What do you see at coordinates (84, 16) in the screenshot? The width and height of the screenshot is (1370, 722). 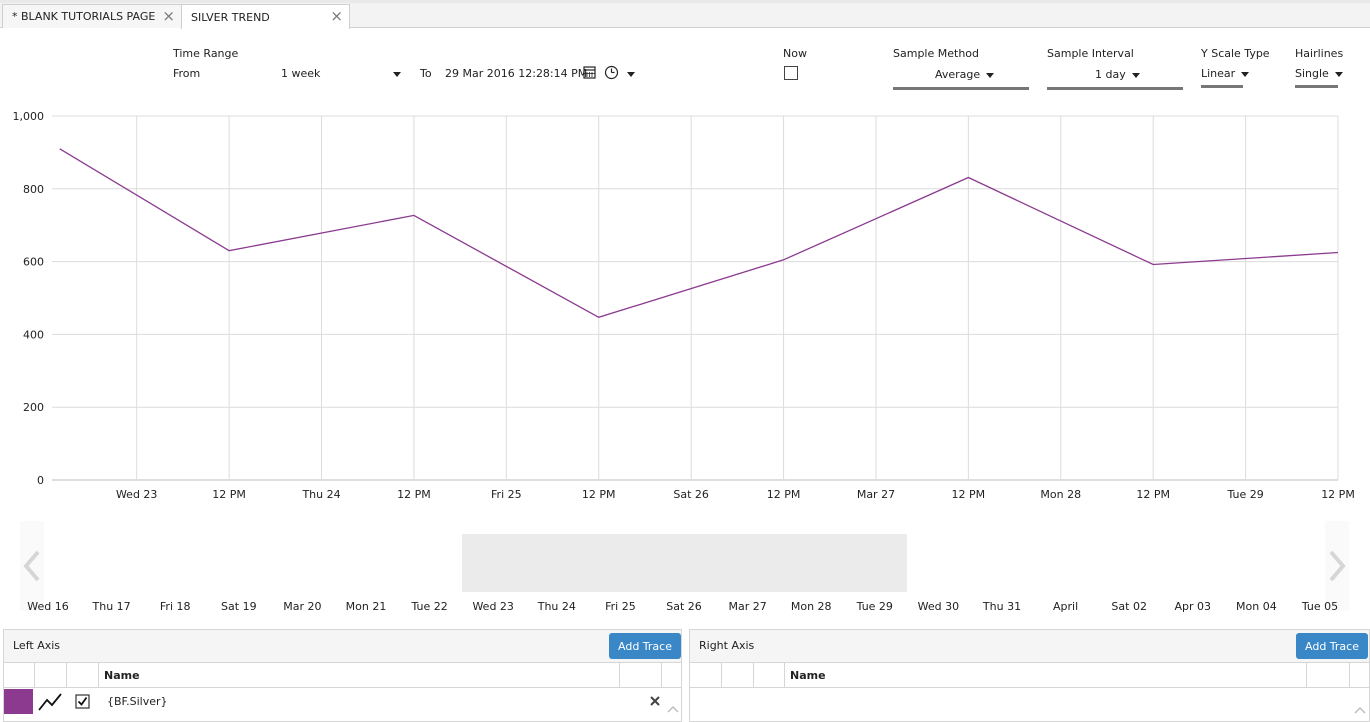 I see `tab-label: * BLANK TUTORIALS PAGE` at bounding box center [84, 16].